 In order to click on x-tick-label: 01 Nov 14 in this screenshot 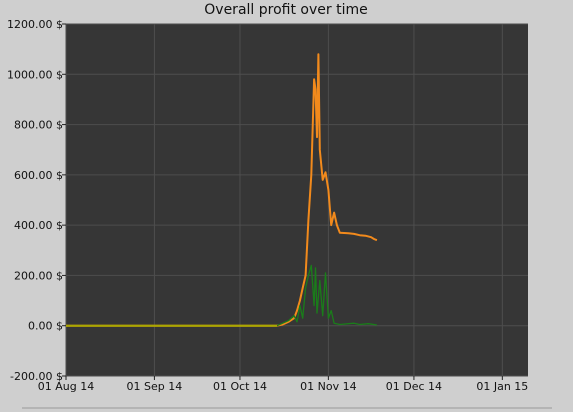, I will do `click(328, 386)`.